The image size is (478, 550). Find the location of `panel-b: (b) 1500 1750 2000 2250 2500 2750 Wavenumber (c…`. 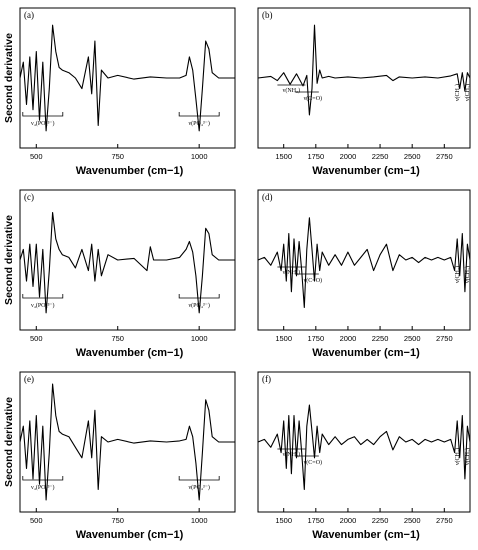

panel-b: (b) 1500 1750 2000 2250 2500 2750 Wavenumber (c… is located at coordinates (364, 92).